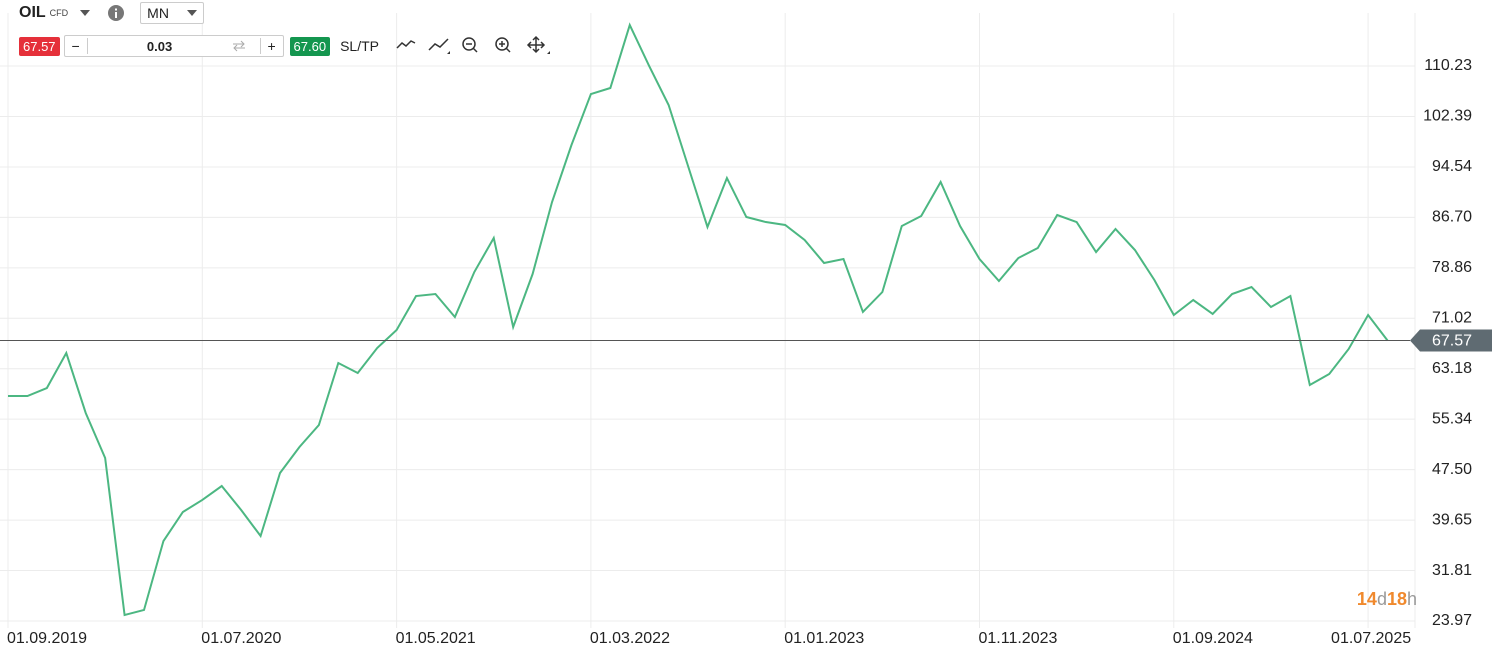  What do you see at coordinates (1452, 469) in the screenshot?
I see `y-tick-label: 47.50` at bounding box center [1452, 469].